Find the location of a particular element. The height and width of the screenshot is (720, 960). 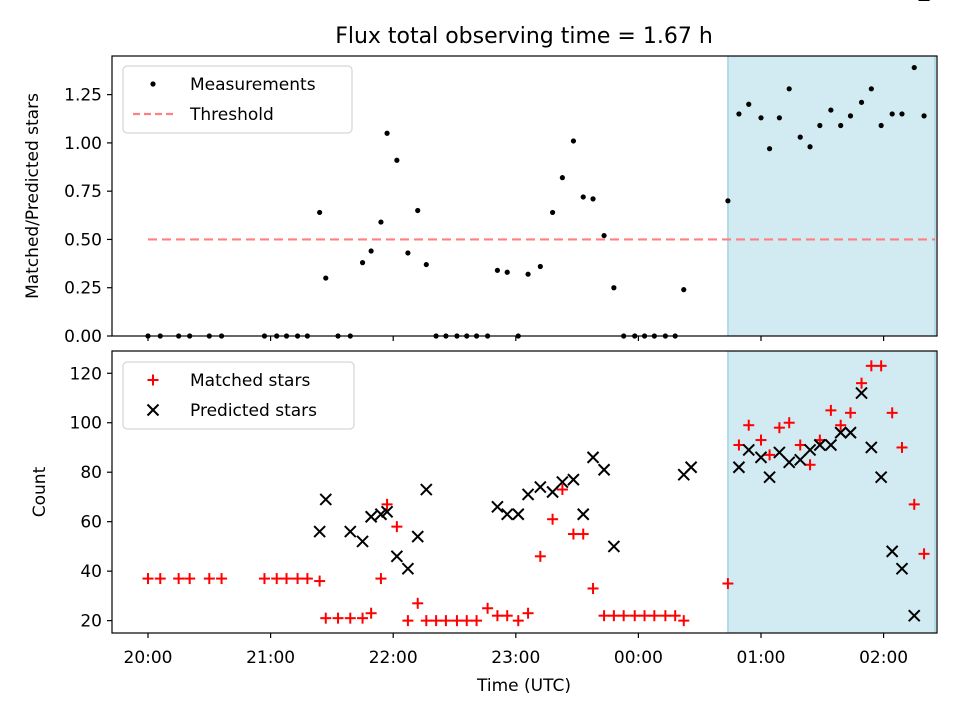

y-tick-label: 0.50 is located at coordinates (83, 240).